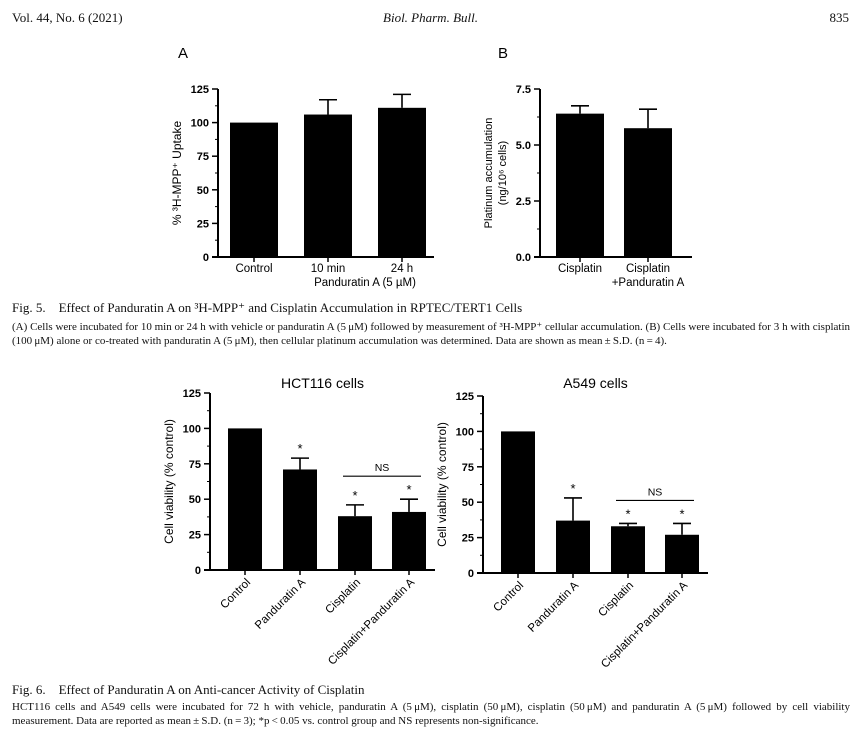 The height and width of the screenshot is (731, 861). What do you see at coordinates (430, 17) in the screenshot?
I see `running-header-journal: Biol. Pharm. Bull.` at bounding box center [430, 17].